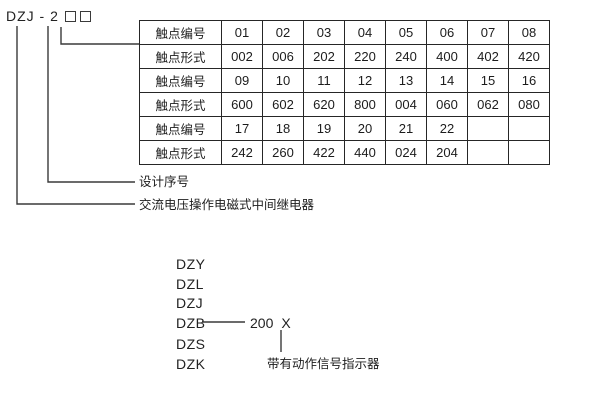 Image resolution: width=600 pixels, height=400 pixels. What do you see at coordinates (488, 32) in the screenshot?
I see `value-cell: 07` at bounding box center [488, 32].